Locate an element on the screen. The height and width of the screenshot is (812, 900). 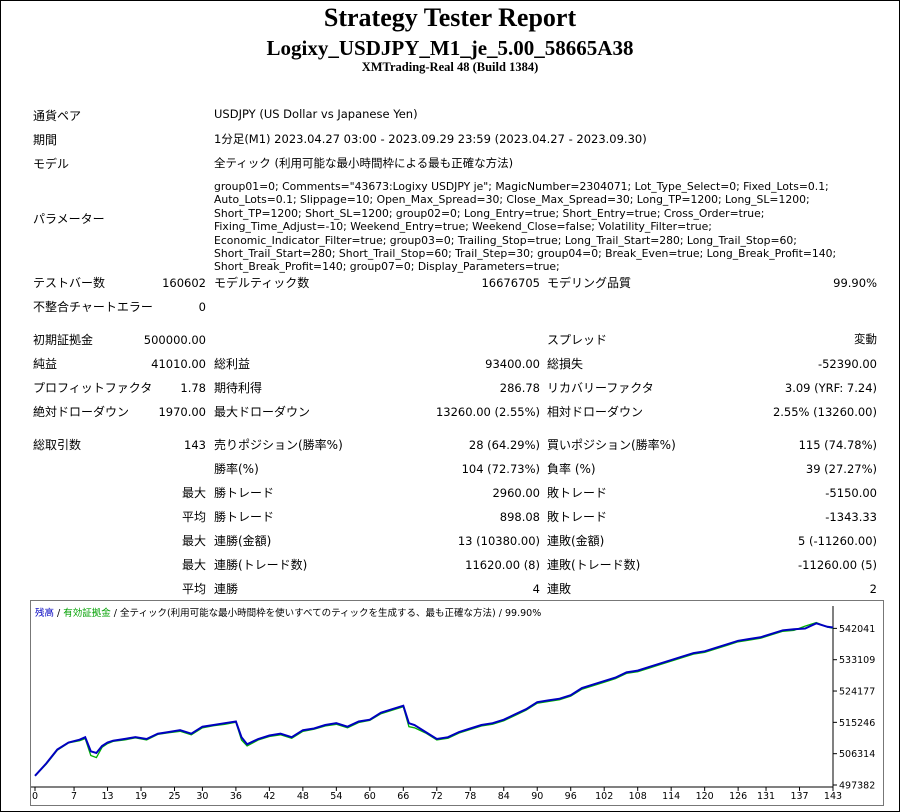
x-tick-label: 72 is located at coordinates (437, 796).